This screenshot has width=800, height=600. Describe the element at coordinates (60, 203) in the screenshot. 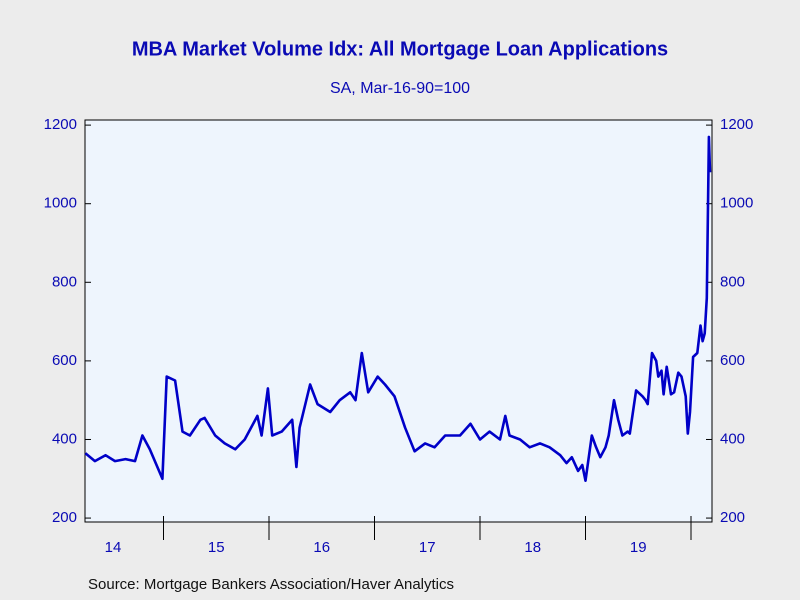

I see `y-tick-label: 1000` at that location.